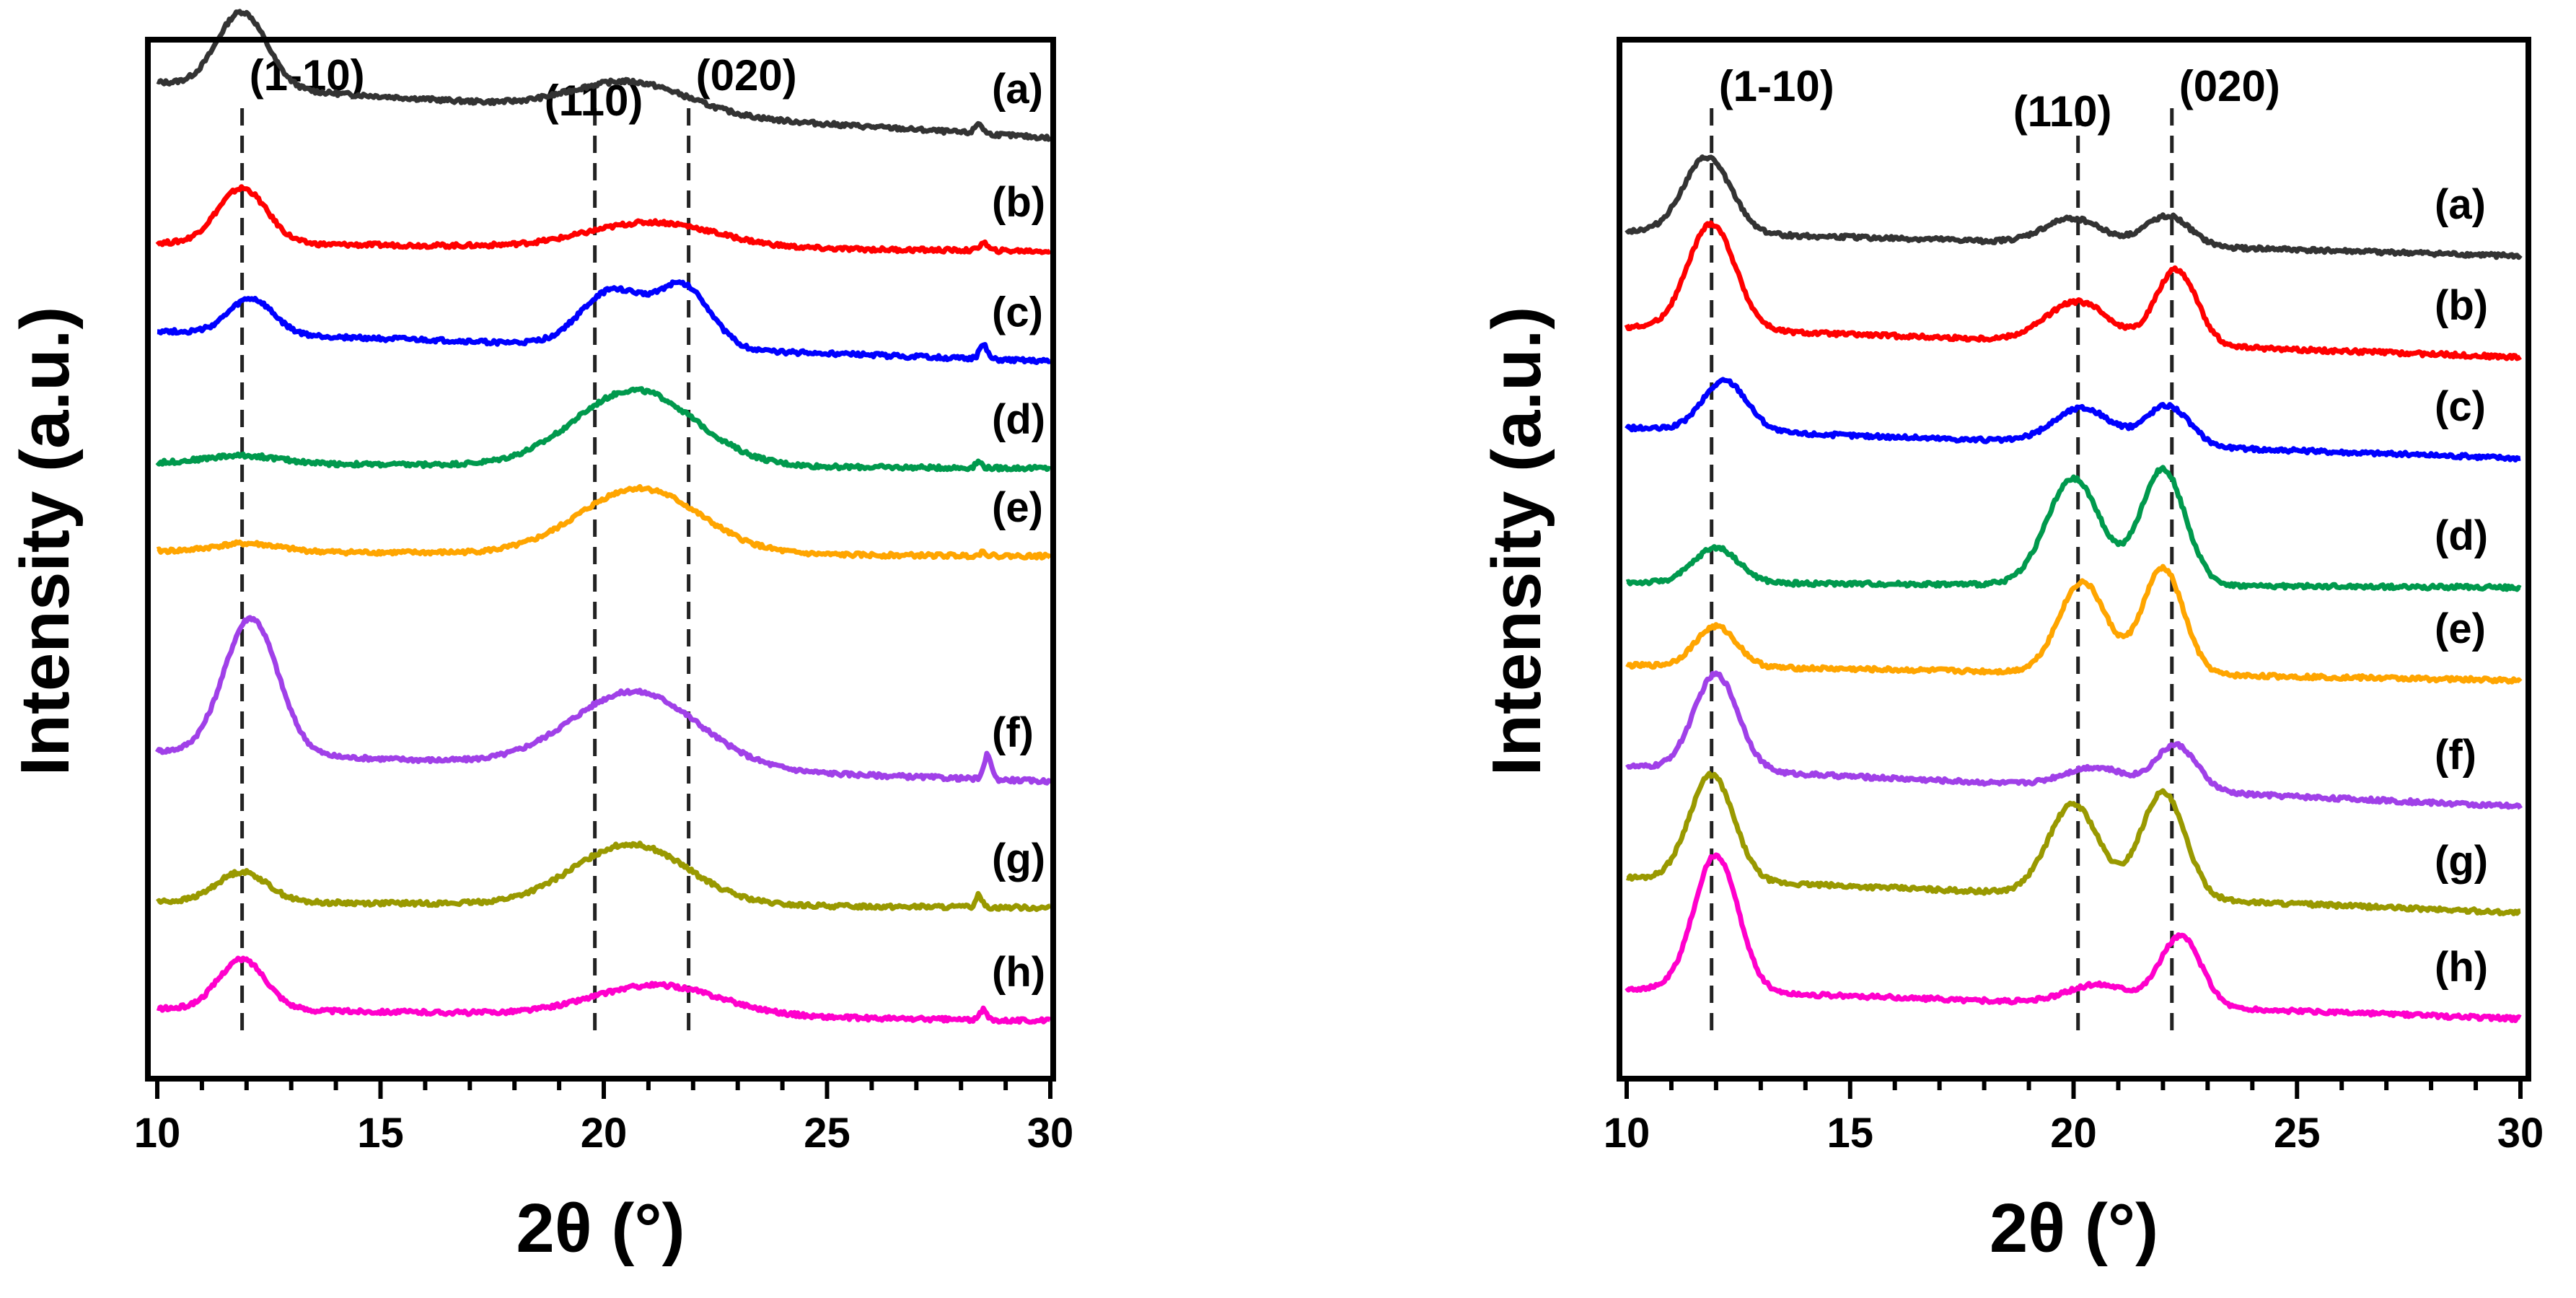 The width and height of the screenshot is (2576, 1298). What do you see at coordinates (1776, 86) in the screenshot?
I see `peak-label: (1-10)` at bounding box center [1776, 86].